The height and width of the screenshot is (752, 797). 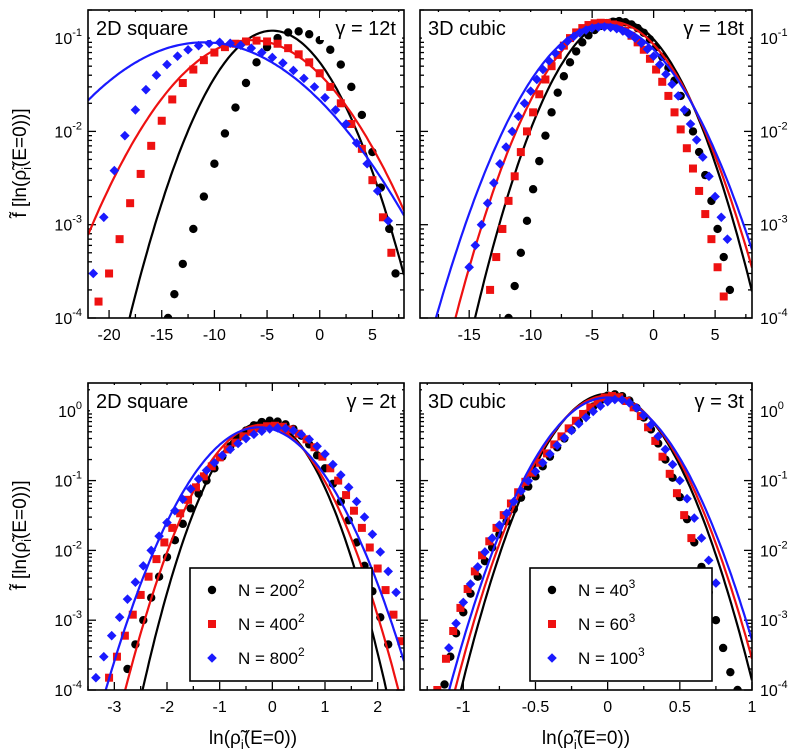 I want to click on gamma-label: γ = 2t, so click(x=372, y=402).